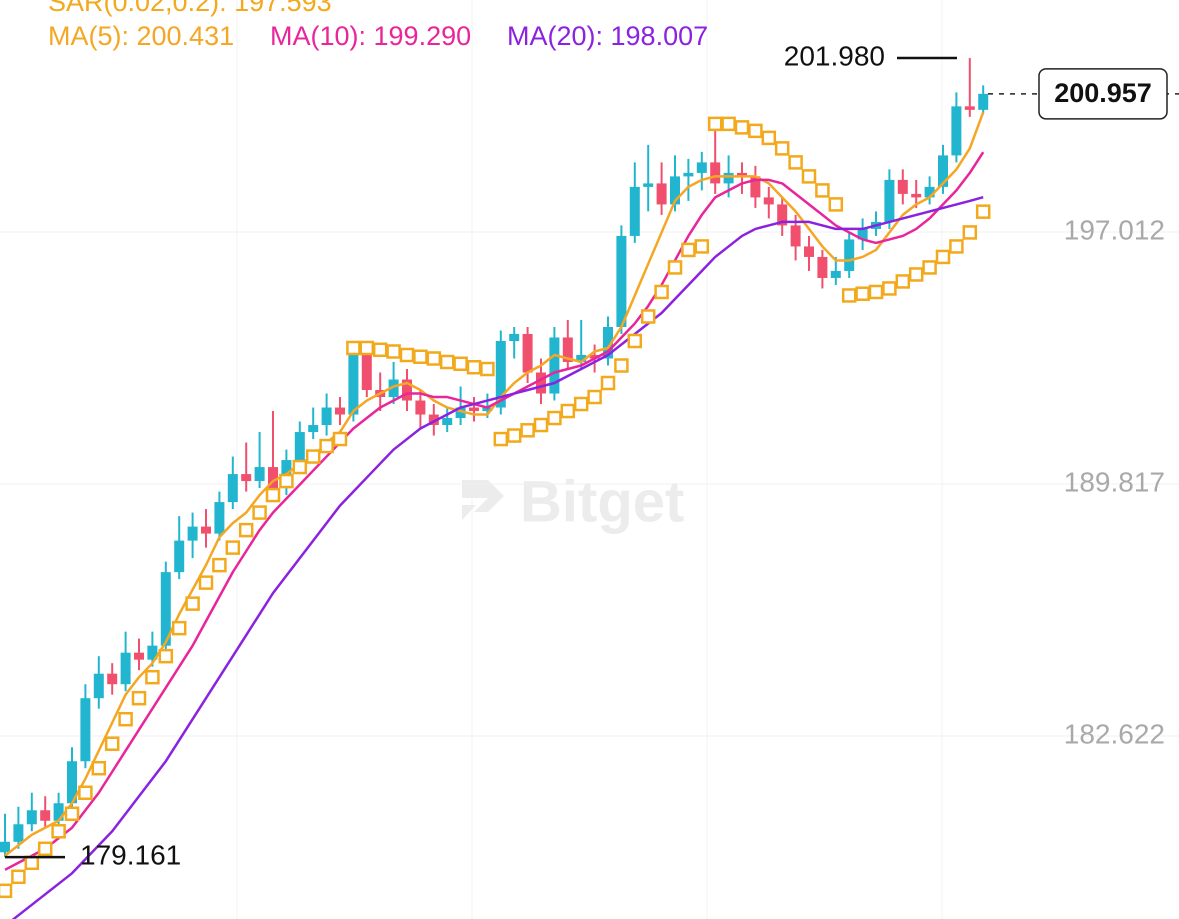  Describe the element at coordinates (602, 501) in the screenshot. I see `watermark-text: Bitget` at that location.